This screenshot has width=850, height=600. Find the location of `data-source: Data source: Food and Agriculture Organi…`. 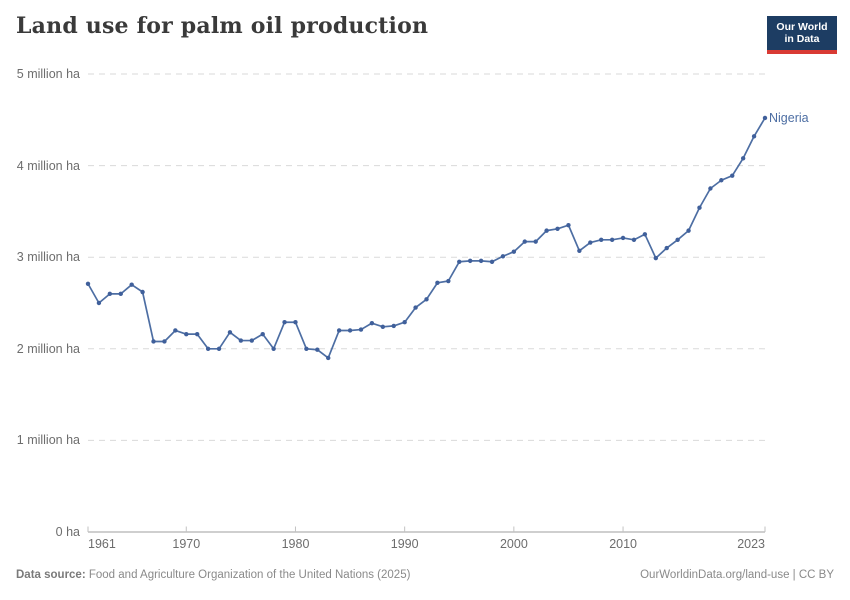

data-source: Data source: Food and Agriculture Organi… is located at coordinates (213, 575).